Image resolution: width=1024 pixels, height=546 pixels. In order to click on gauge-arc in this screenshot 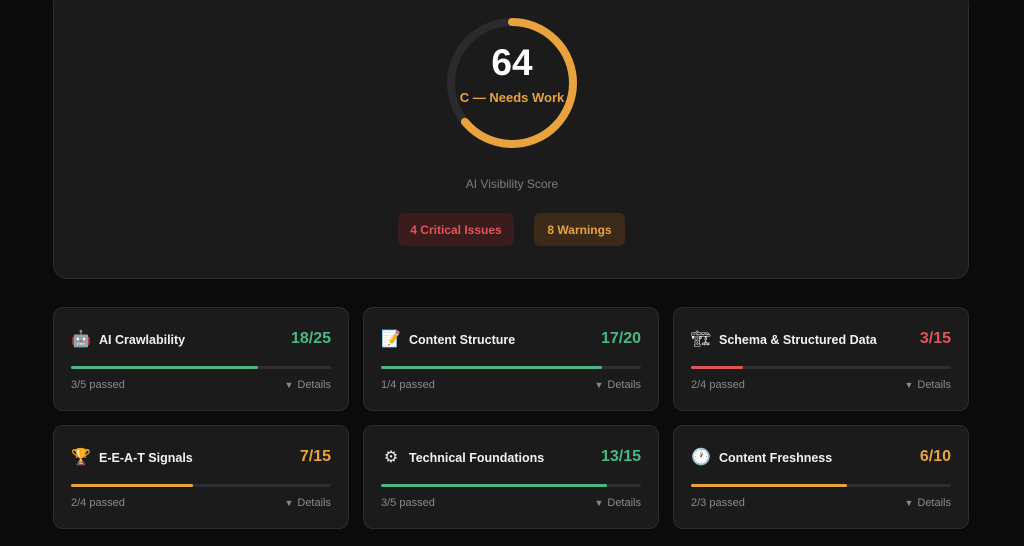, I will do `click(512, 83)`.